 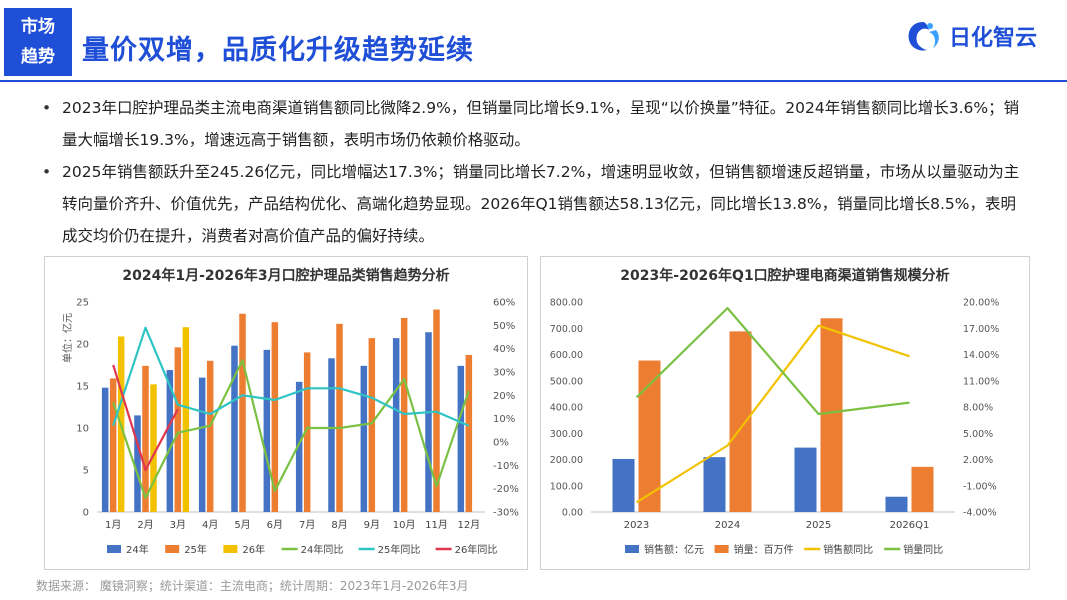 What do you see at coordinates (566, 434) in the screenshot?
I see `y-tick-label: 300.00` at bounding box center [566, 434].